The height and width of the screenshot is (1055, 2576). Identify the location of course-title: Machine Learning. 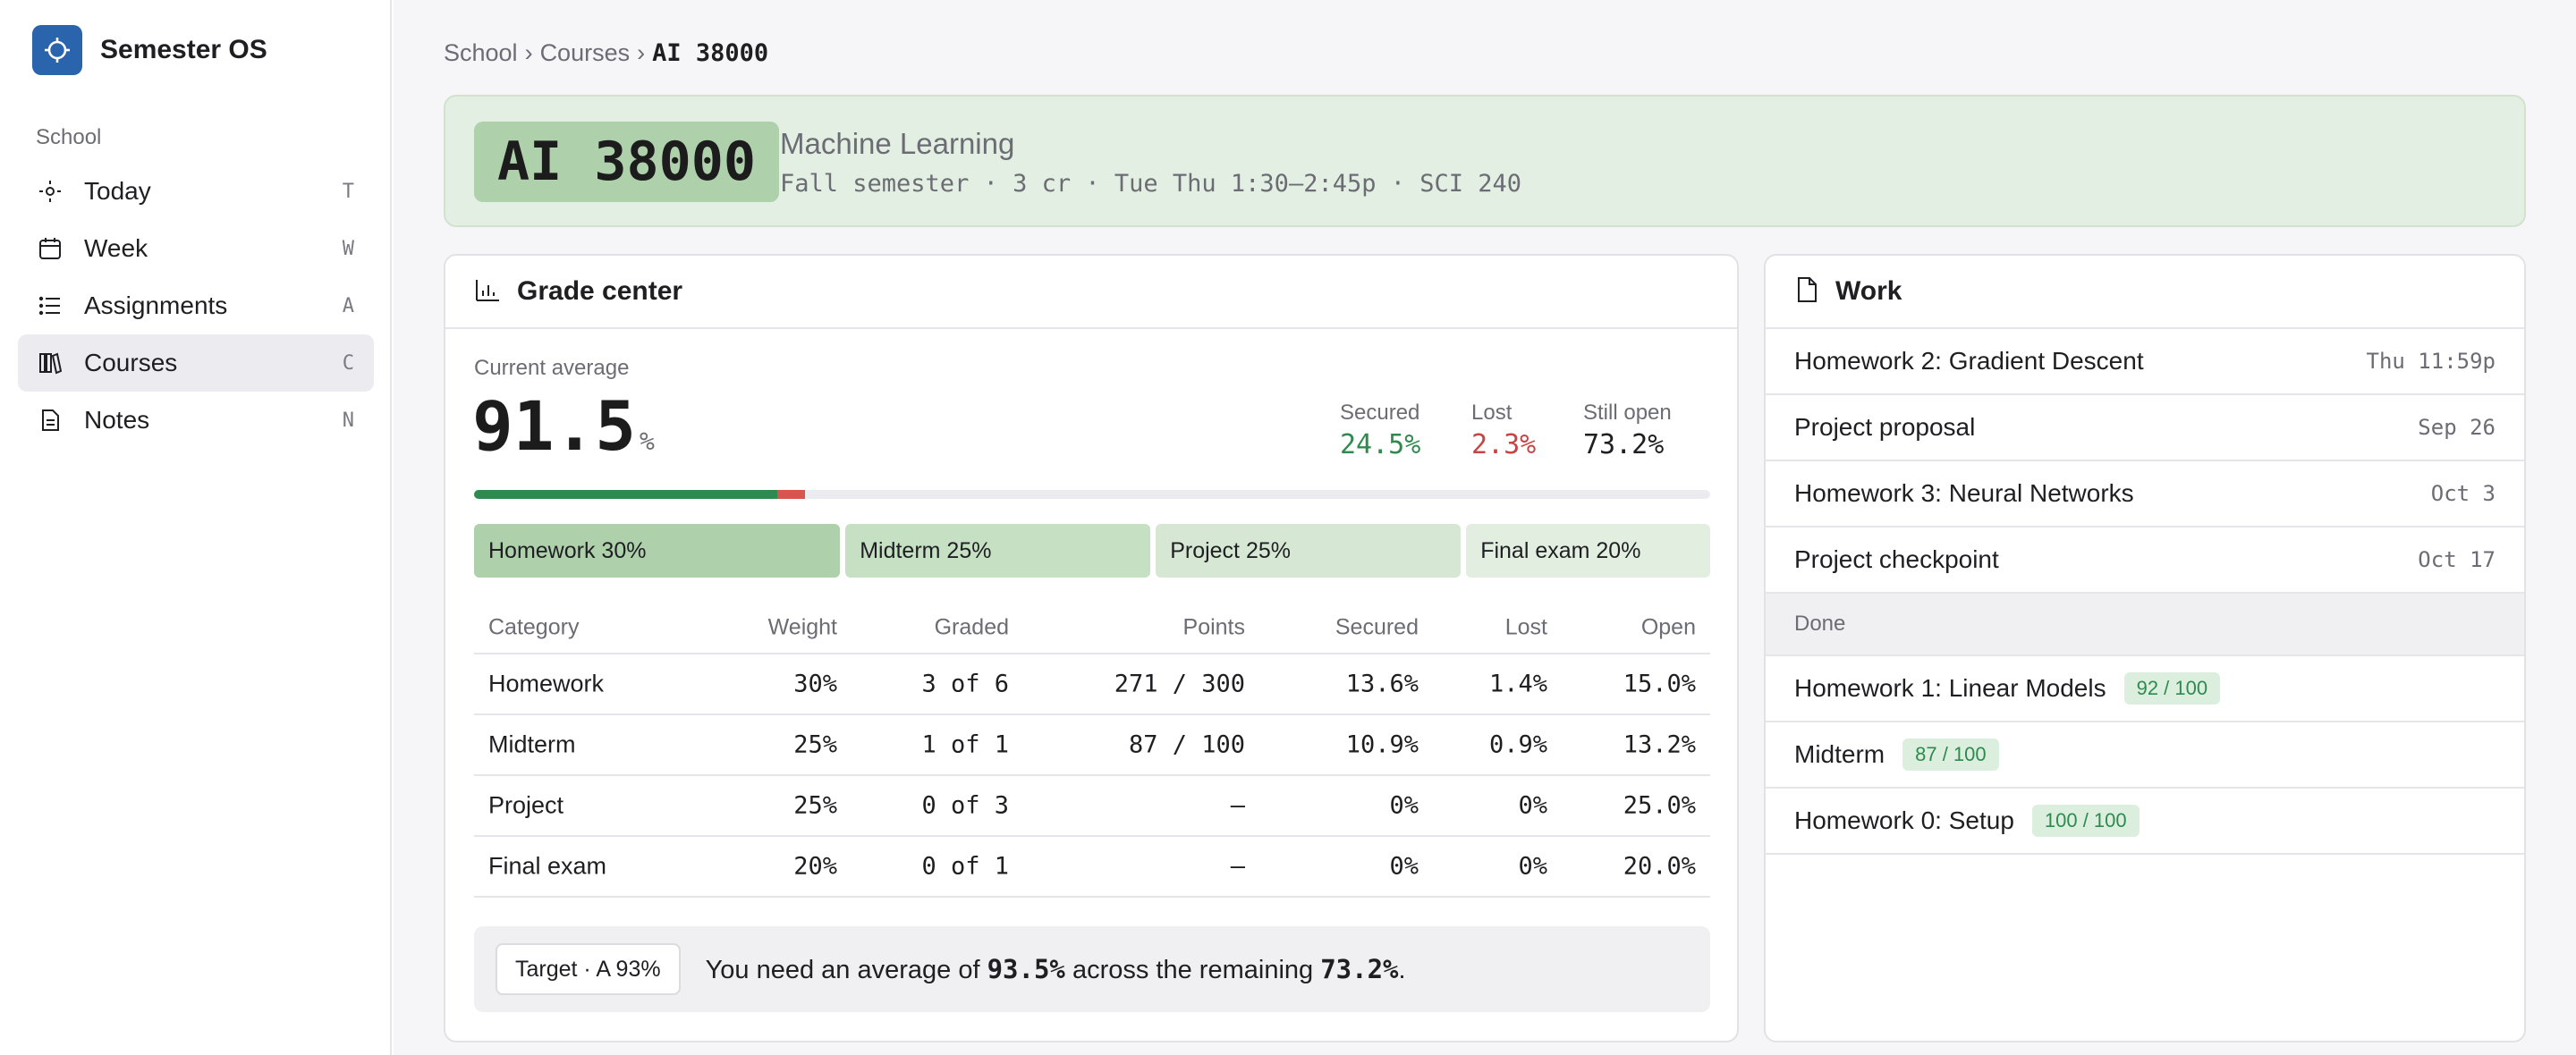
(897, 143).